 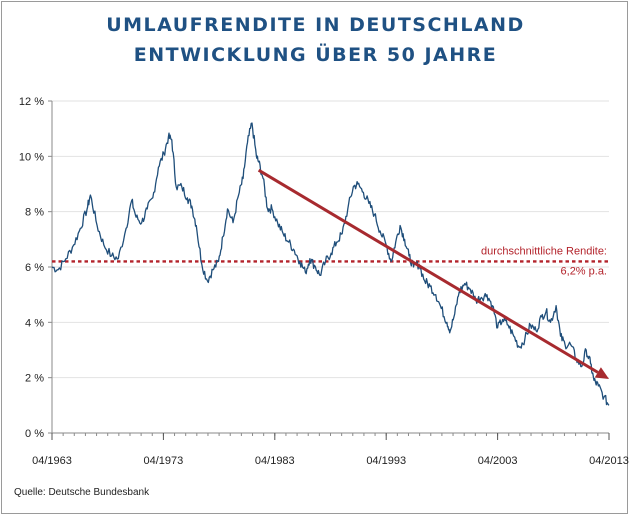 What do you see at coordinates (34, 213) in the screenshot?
I see `y-tick-label: 8 %` at bounding box center [34, 213].